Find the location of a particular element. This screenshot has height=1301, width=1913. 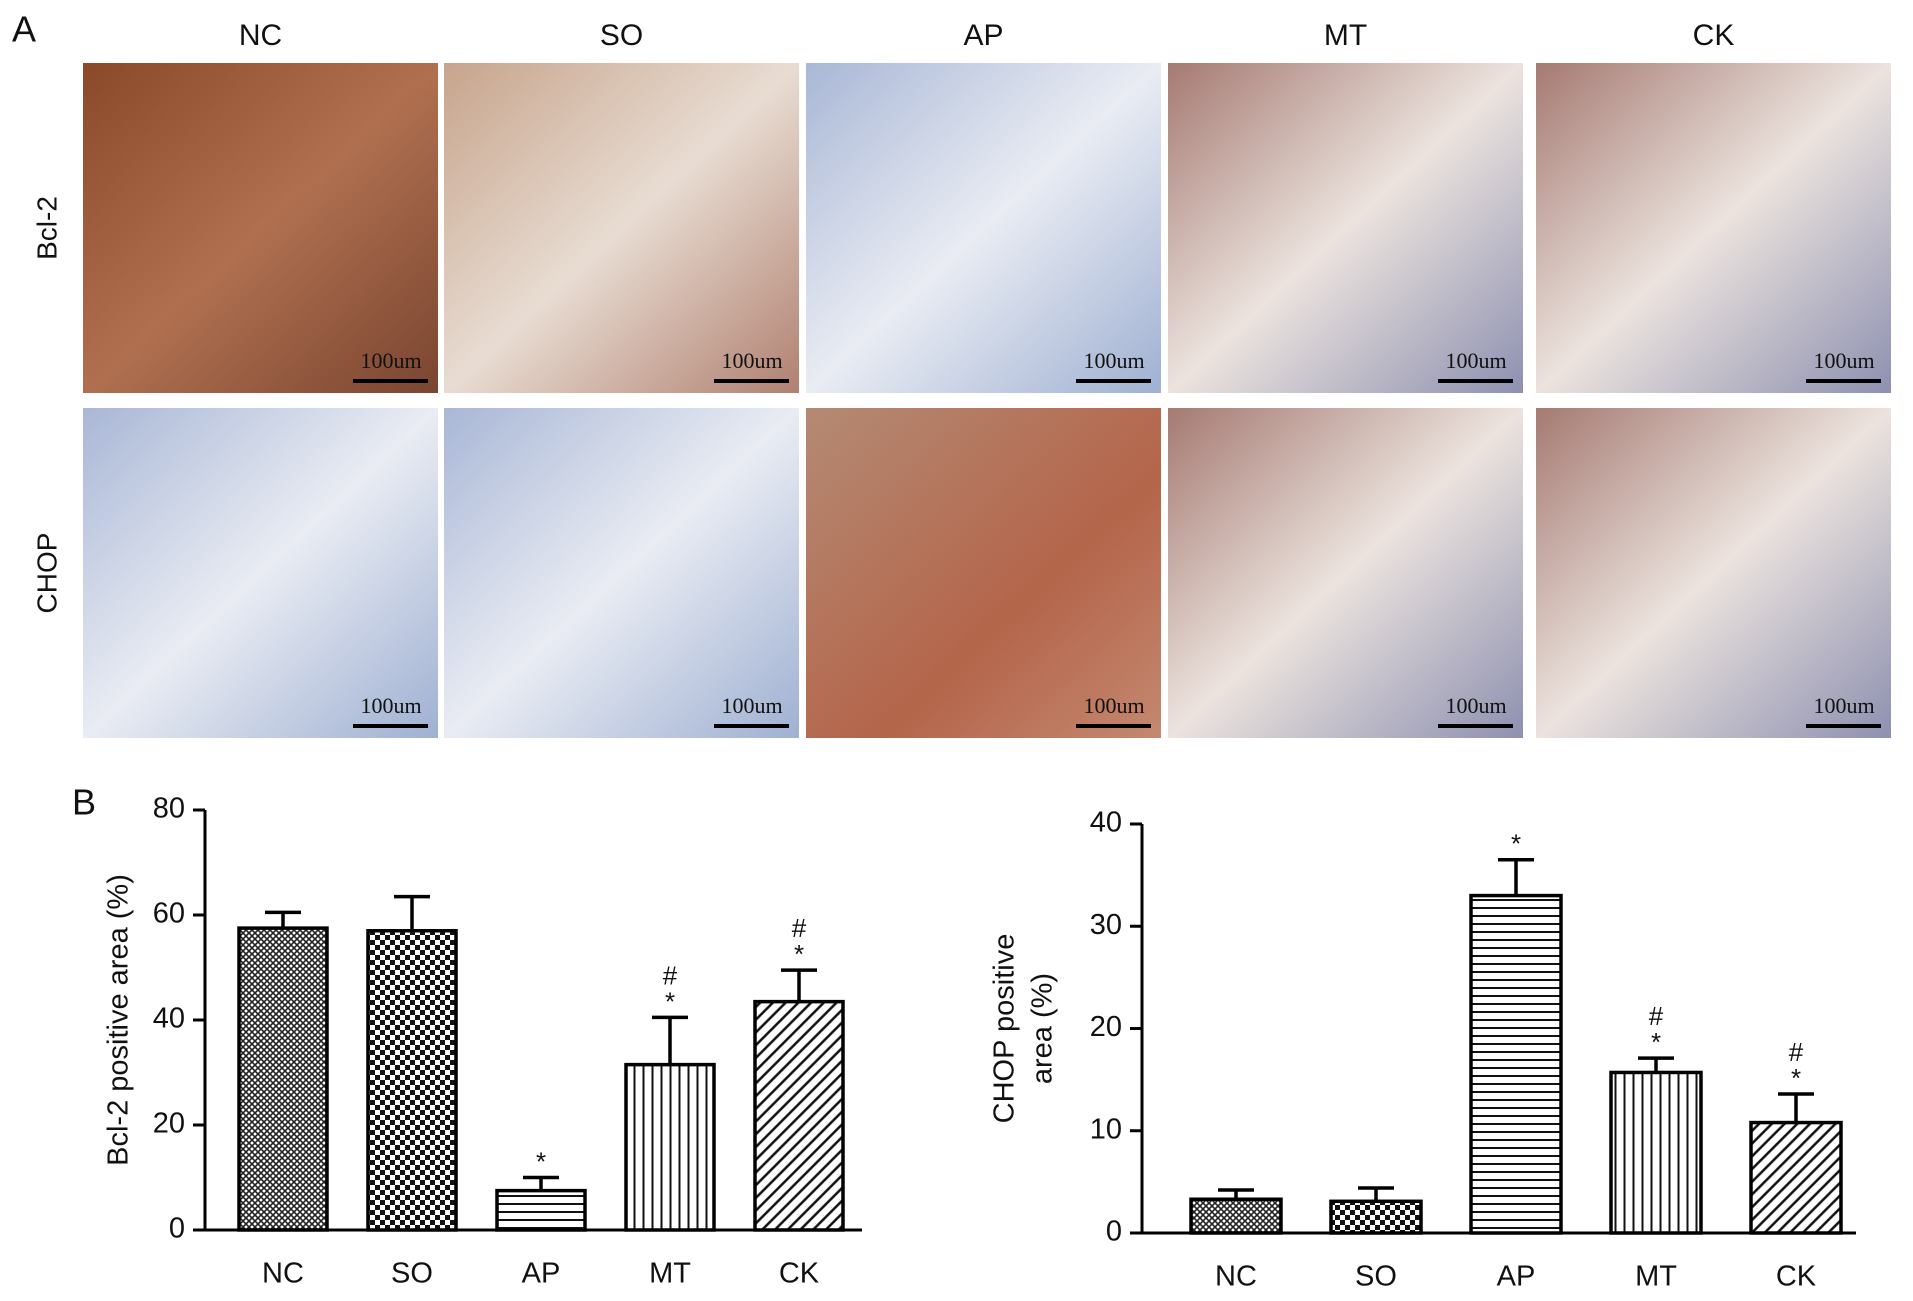

column-label: CK is located at coordinates (1714, 35).